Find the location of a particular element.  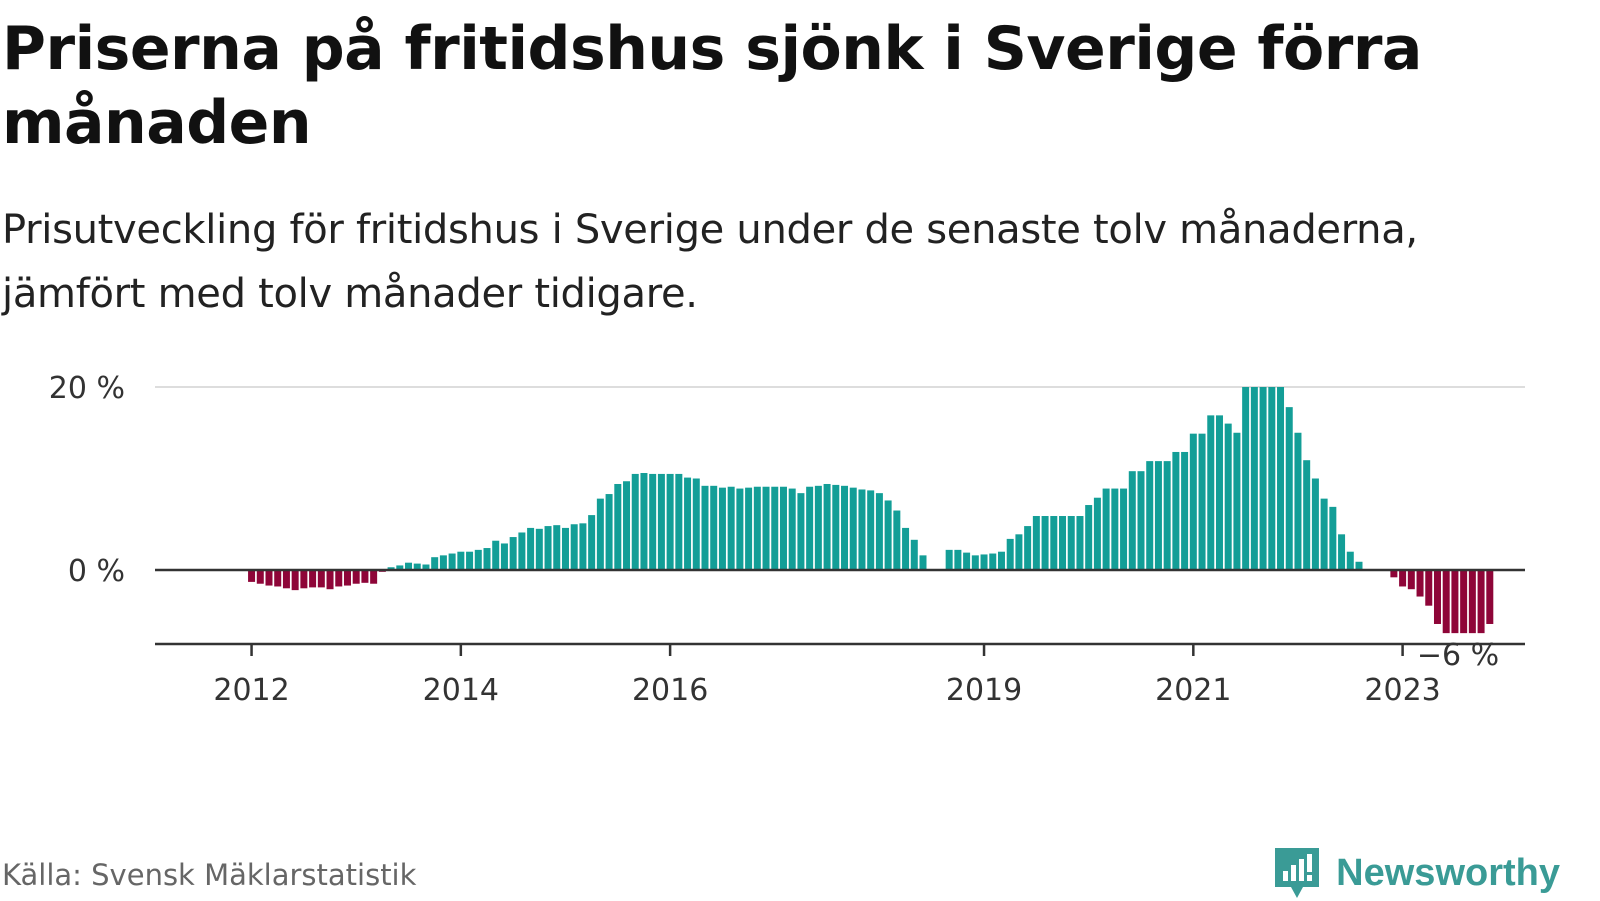

x-tick-label: 2023 is located at coordinates (1402, 690).